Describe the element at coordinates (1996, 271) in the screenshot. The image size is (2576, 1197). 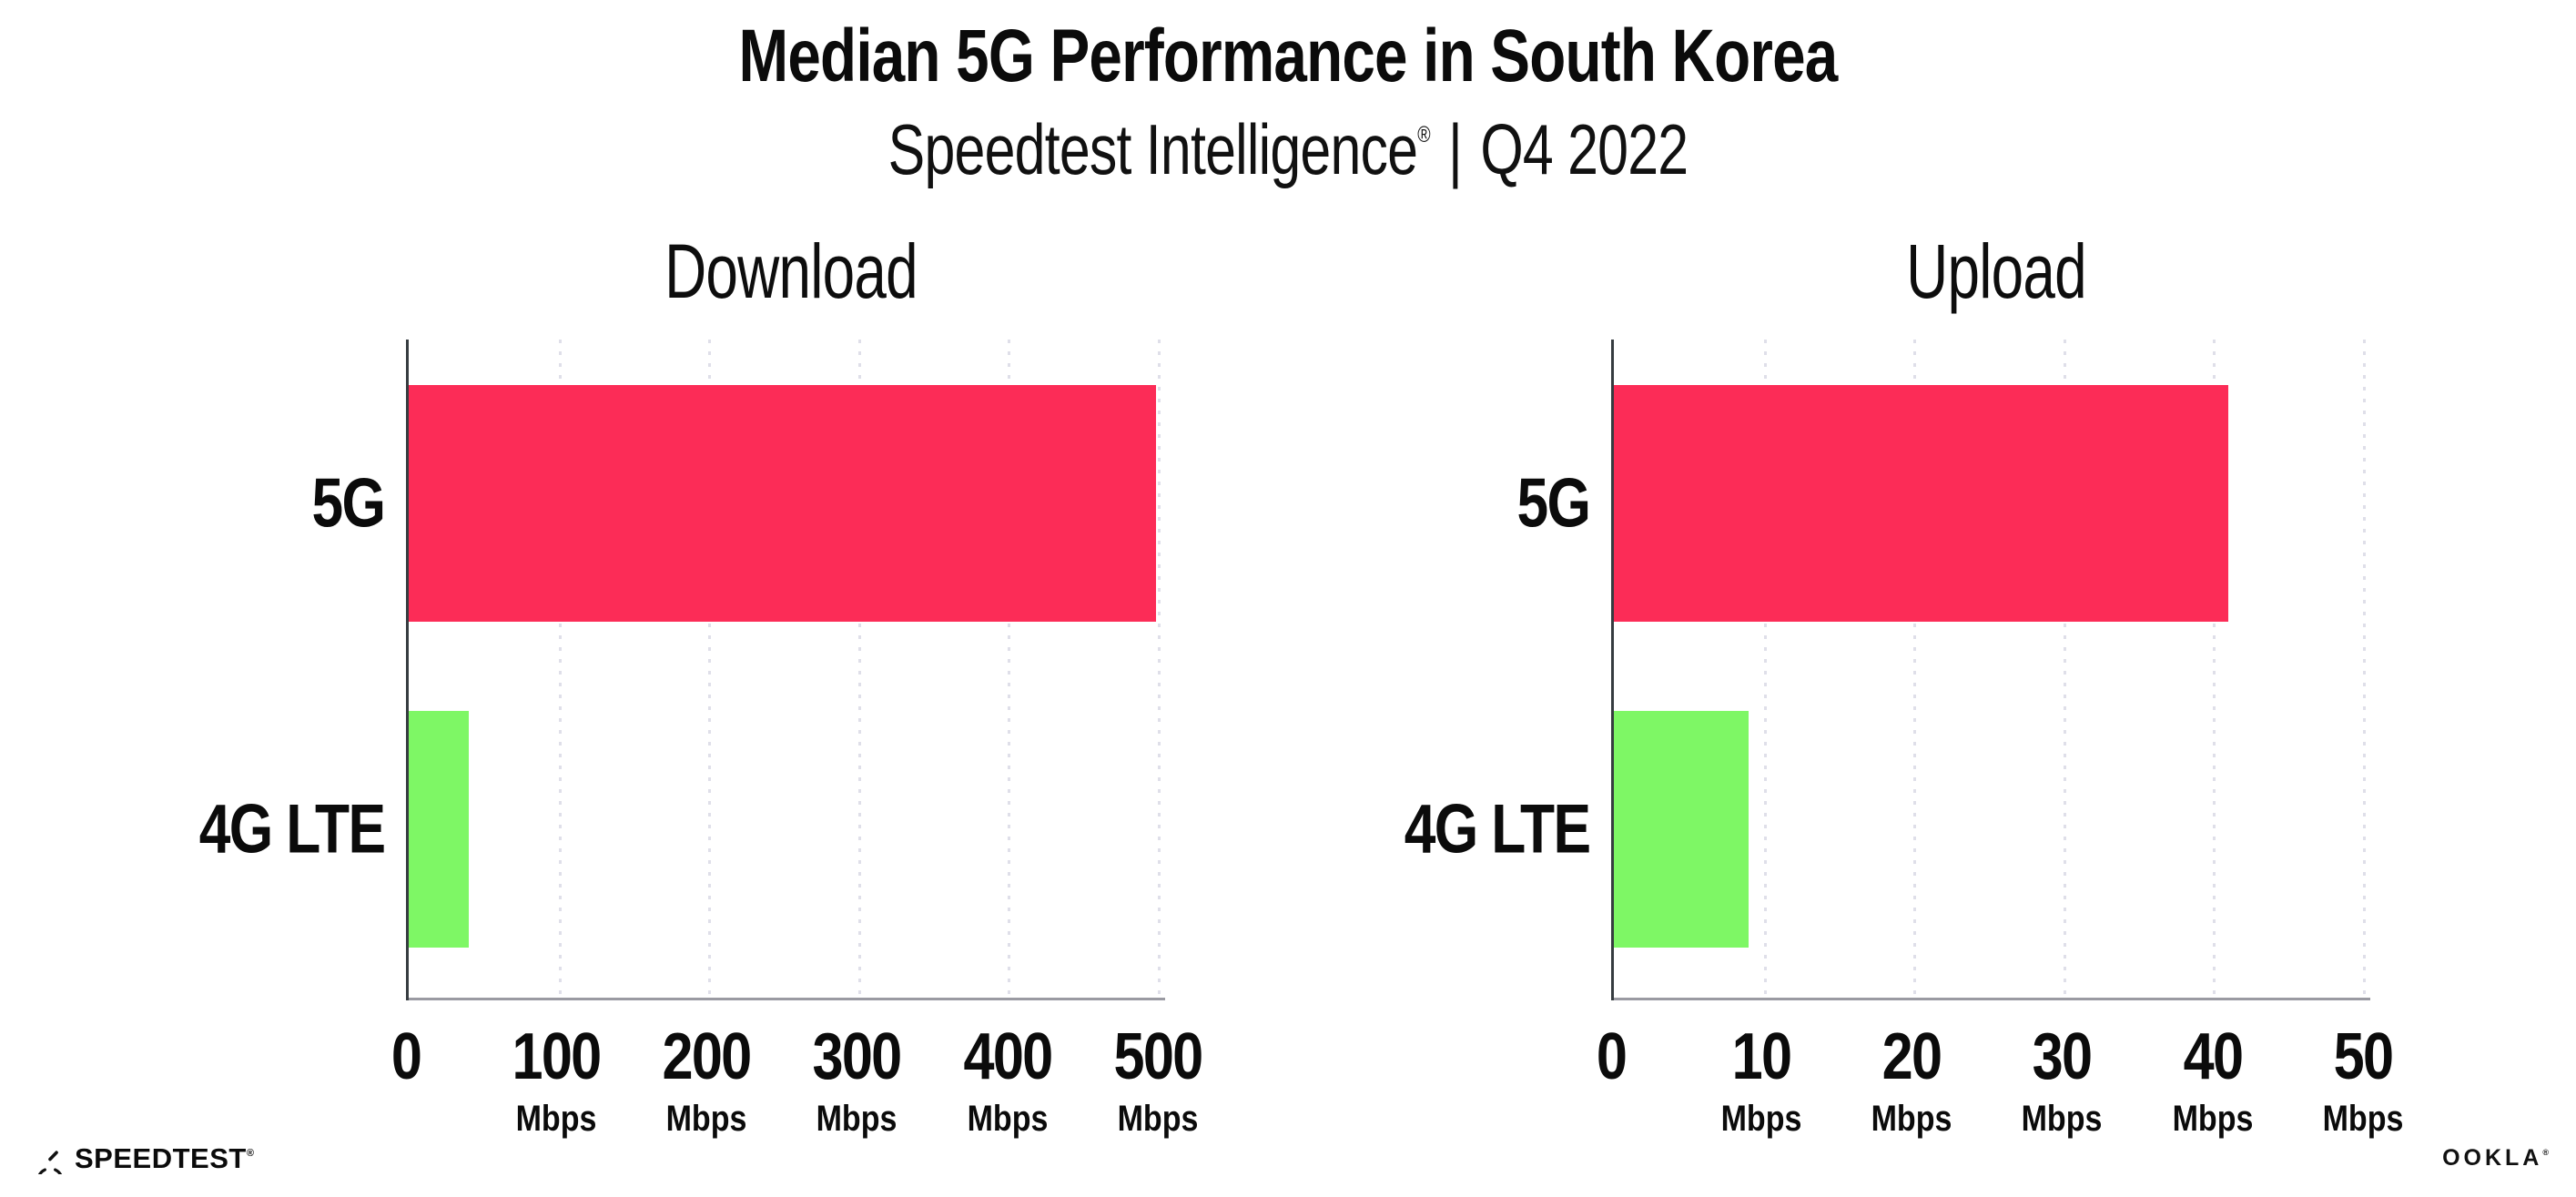
I see `chart-title-upload: Upload` at that location.